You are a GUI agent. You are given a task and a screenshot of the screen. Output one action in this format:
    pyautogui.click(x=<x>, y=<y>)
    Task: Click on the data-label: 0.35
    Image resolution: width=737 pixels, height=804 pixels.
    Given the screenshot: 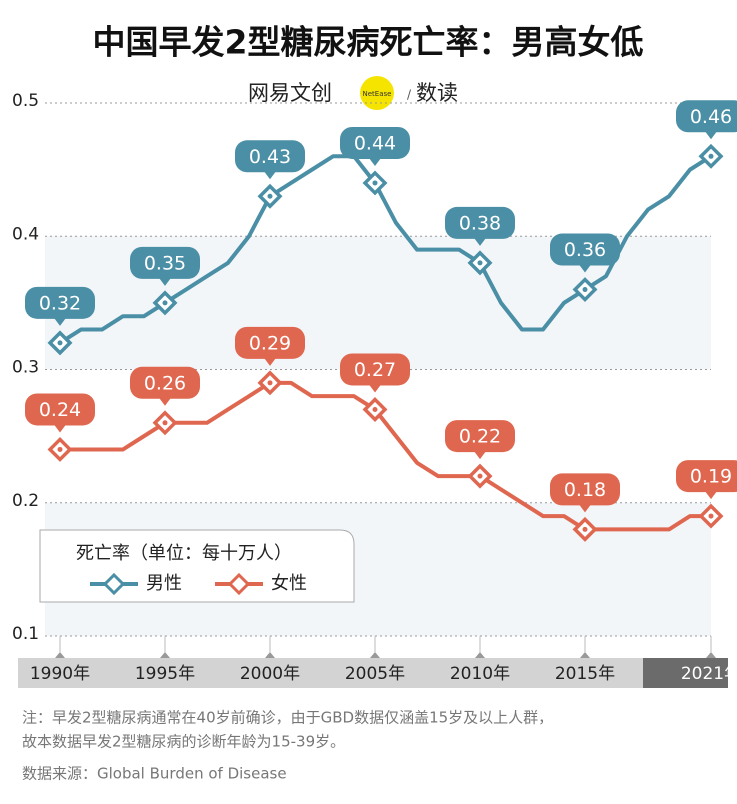 What is the action you would take?
    pyautogui.click(x=165, y=263)
    